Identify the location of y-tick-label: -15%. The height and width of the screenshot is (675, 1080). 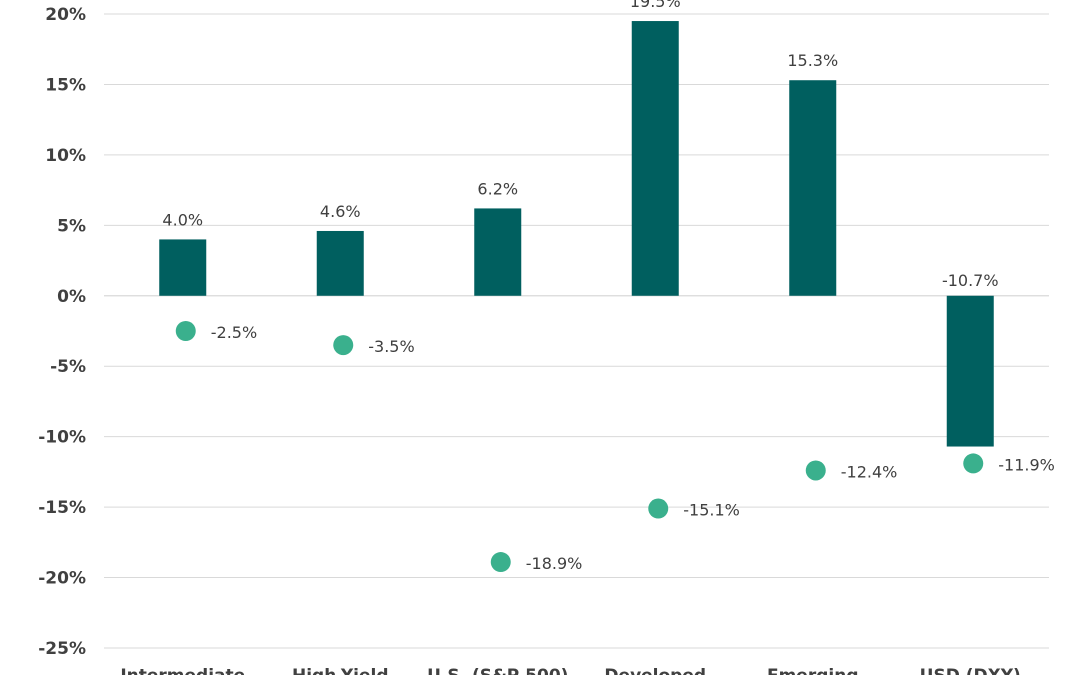
(62, 508).